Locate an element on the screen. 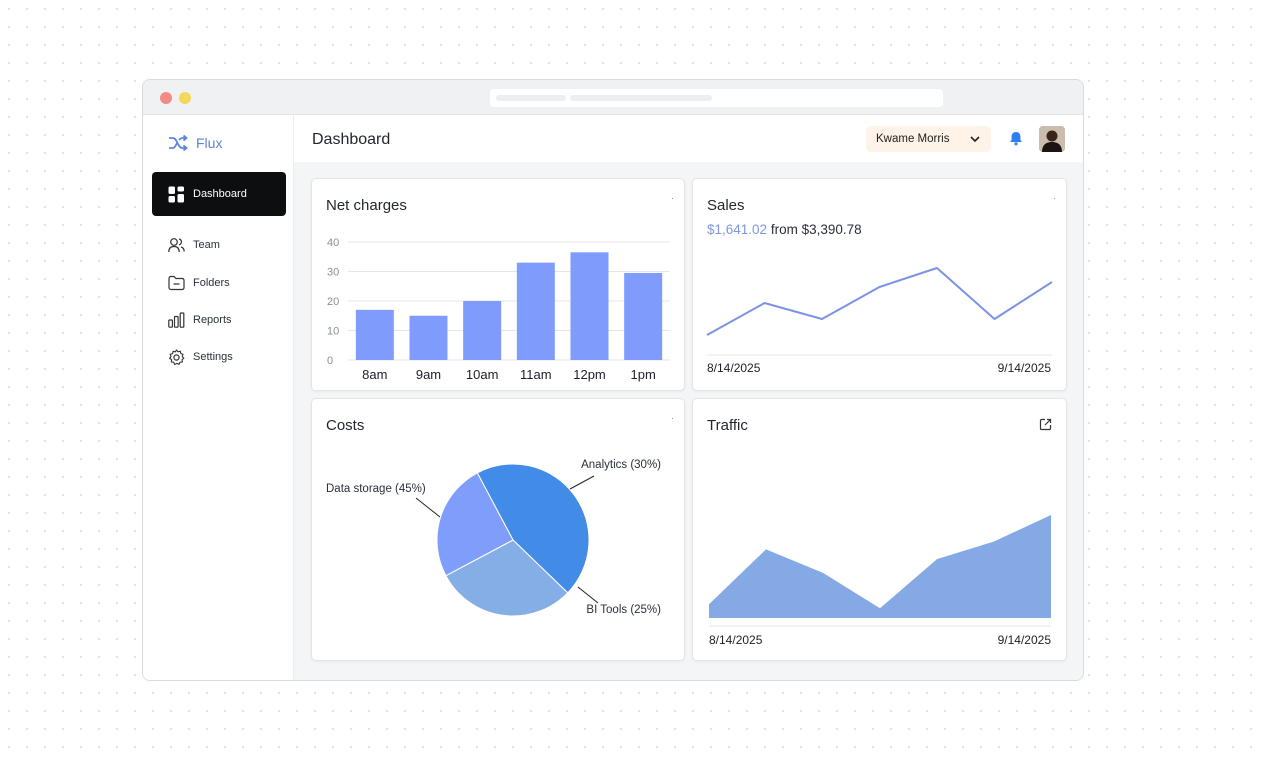 The height and width of the screenshot is (760, 1262). sales-amount: $1,641.02 is located at coordinates (737, 229).